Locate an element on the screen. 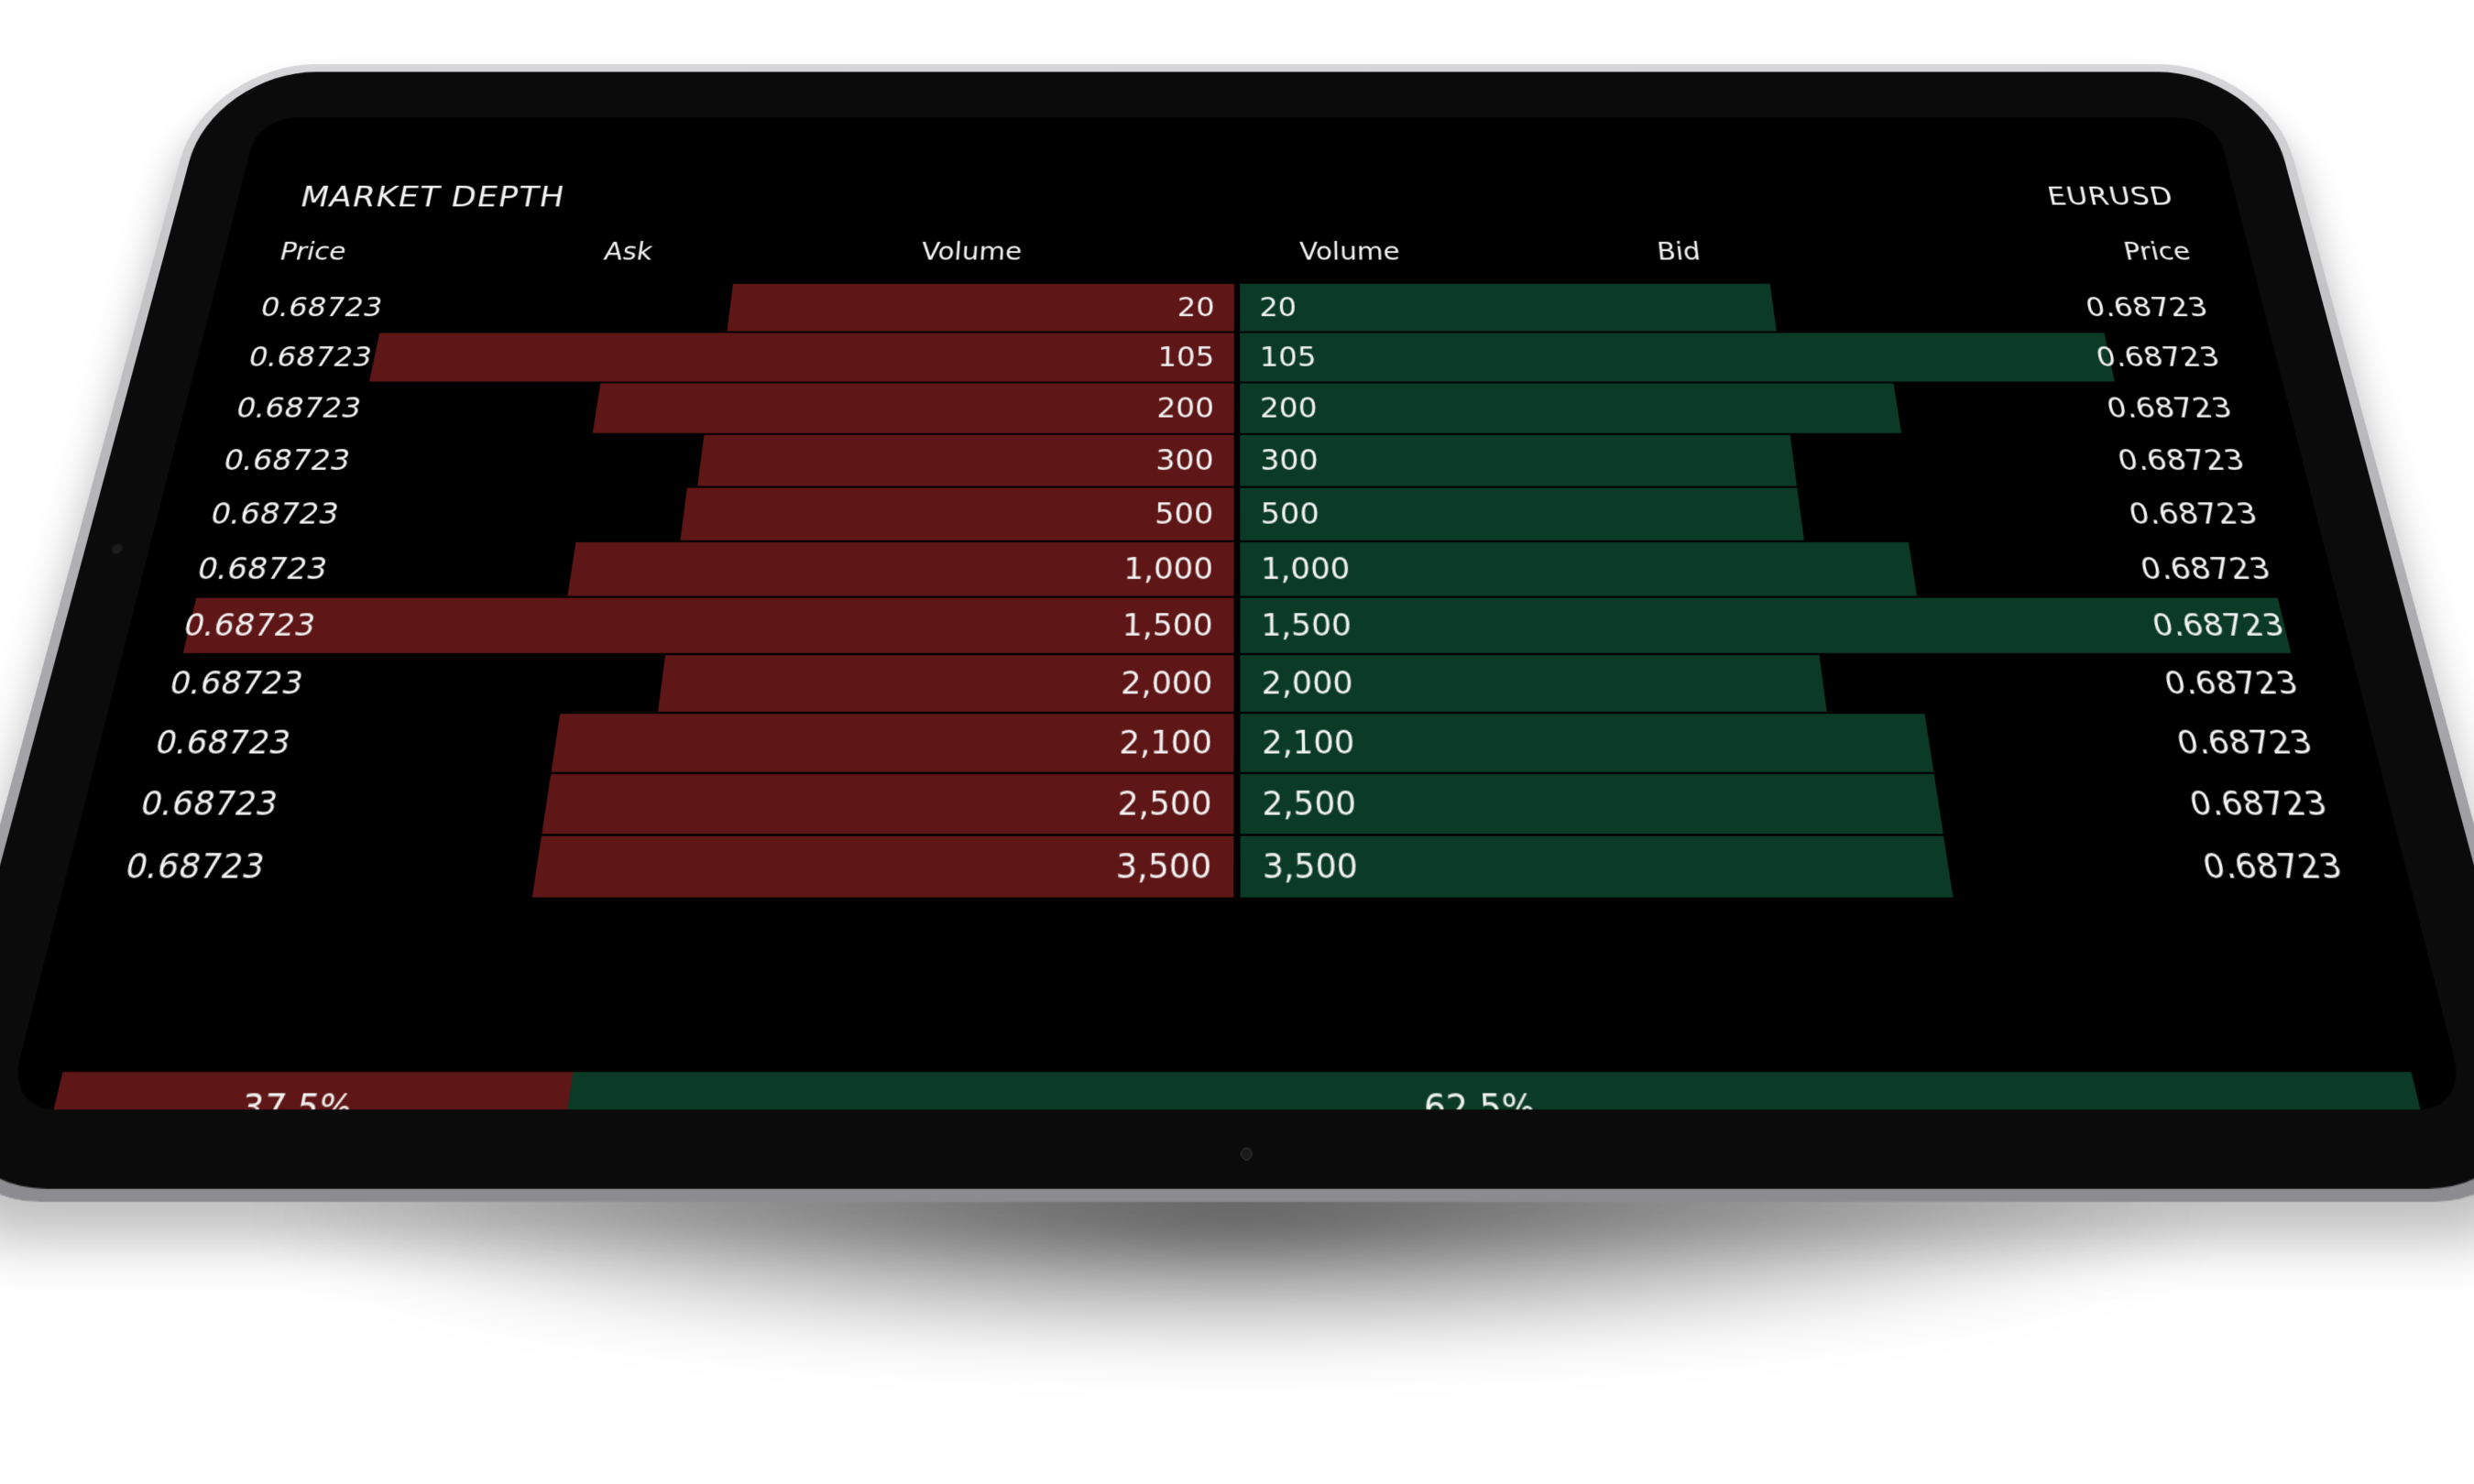  order-book-row: 0.68723 300 300 0.68723 is located at coordinates (1237, 461).